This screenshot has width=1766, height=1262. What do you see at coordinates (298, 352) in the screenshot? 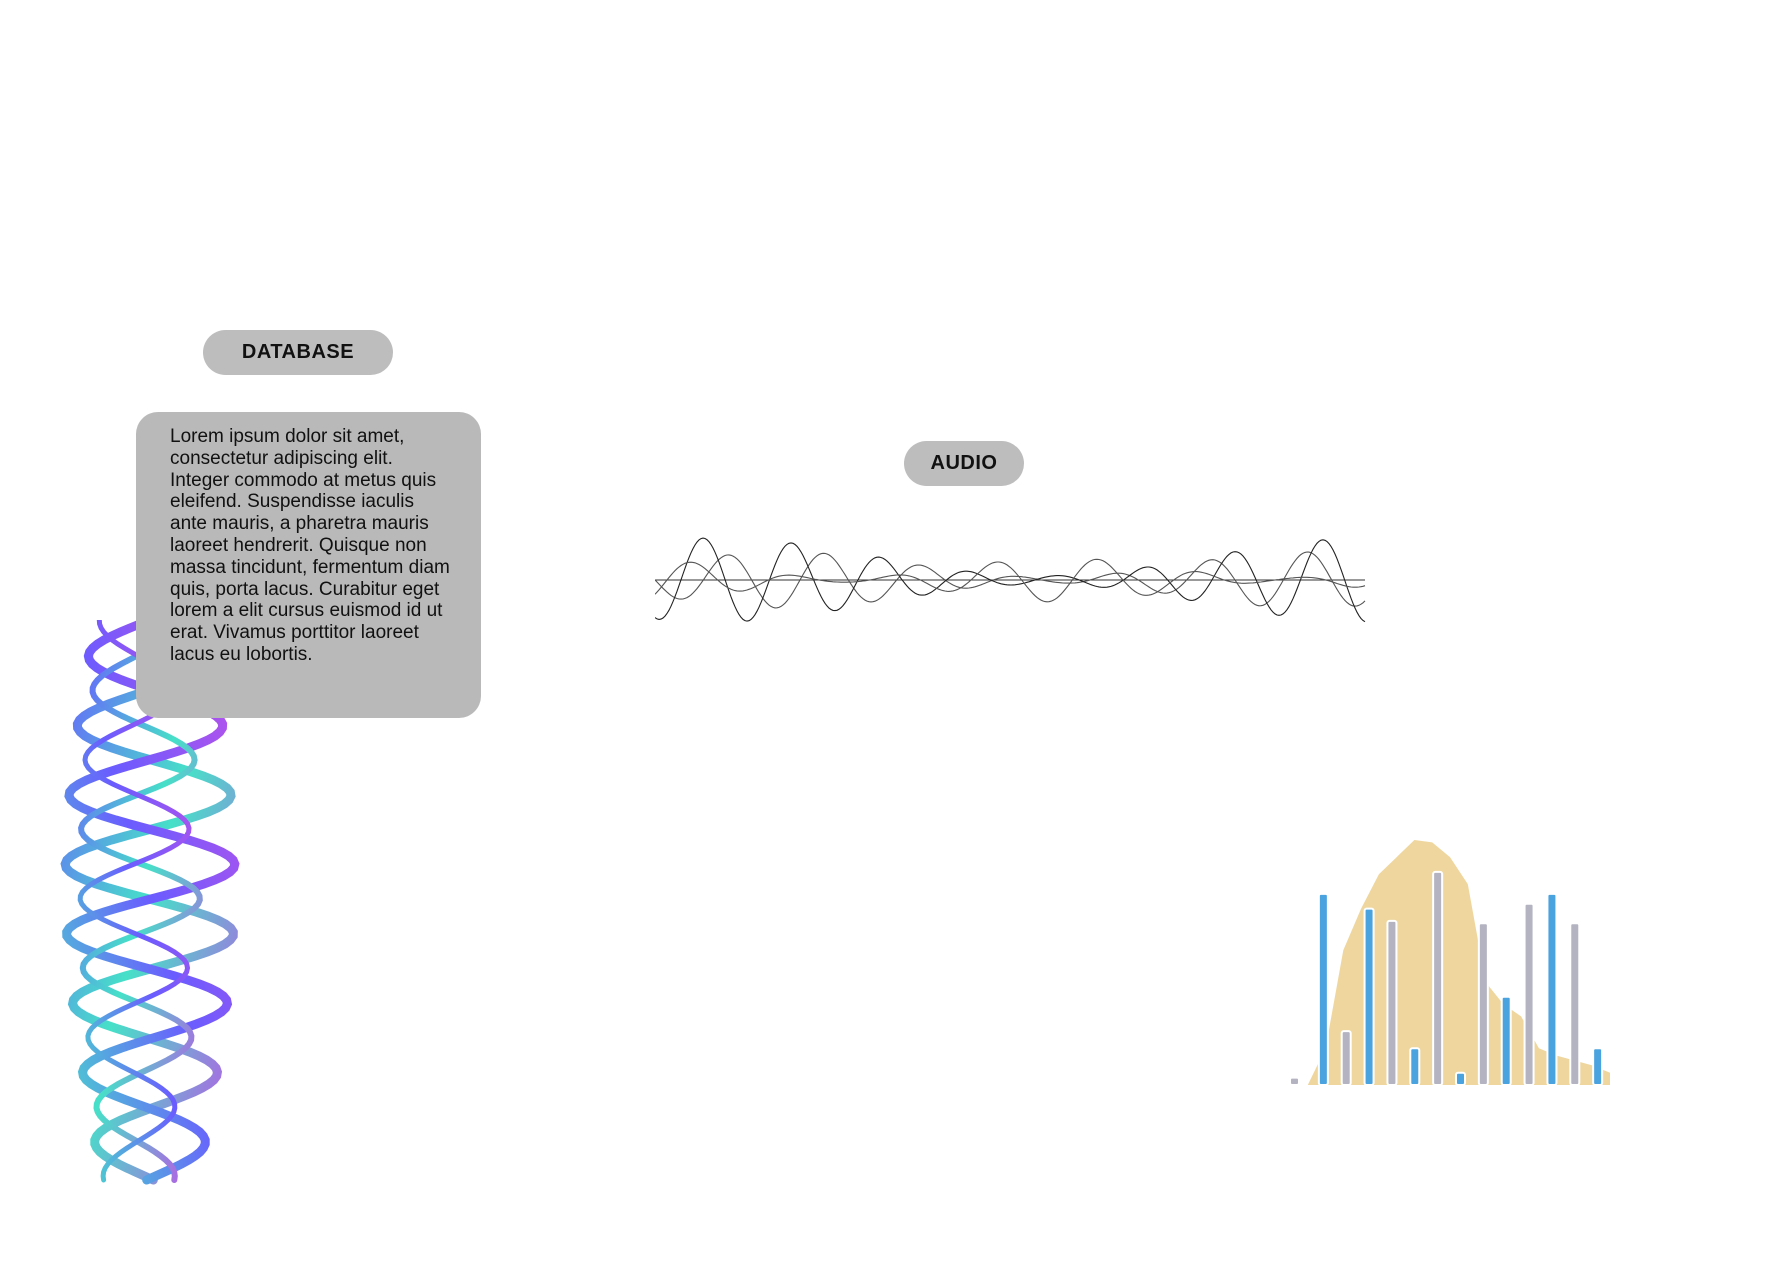
I see `database-label: DATABASE` at bounding box center [298, 352].